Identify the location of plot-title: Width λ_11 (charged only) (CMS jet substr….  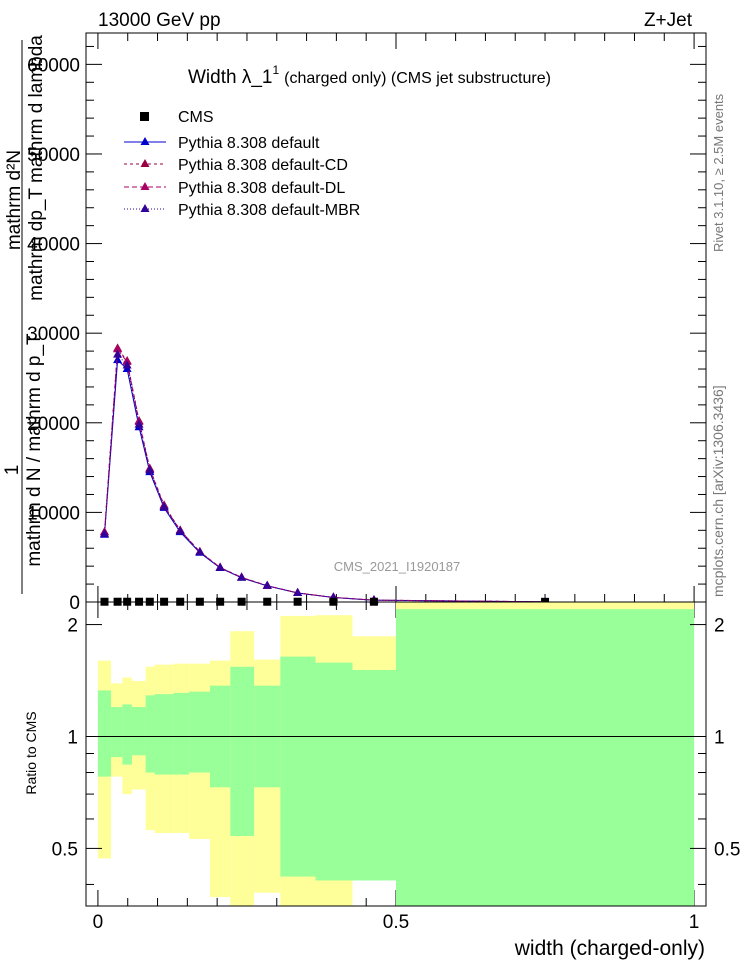
(369, 75).